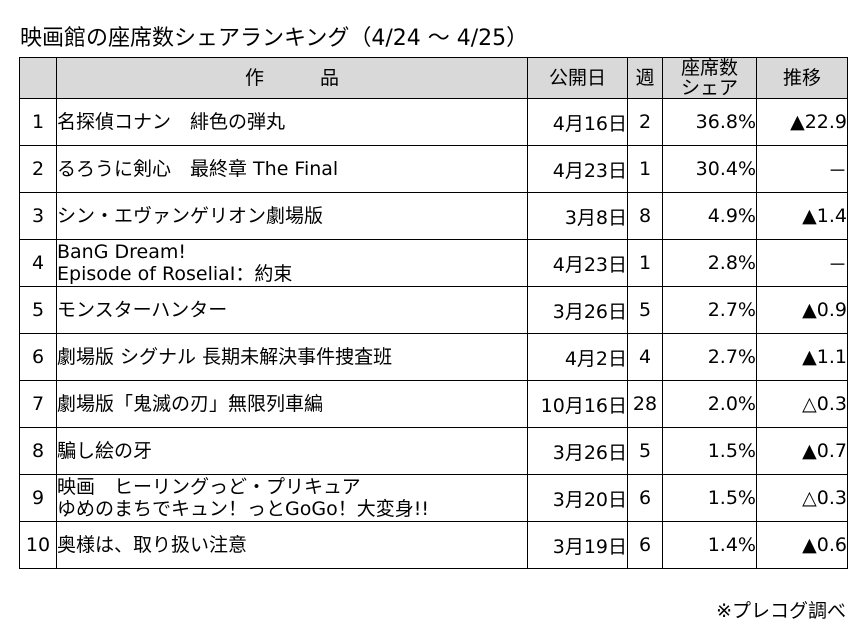 The width and height of the screenshot is (868, 633). I want to click on rank-cell: 5, so click(38, 310).